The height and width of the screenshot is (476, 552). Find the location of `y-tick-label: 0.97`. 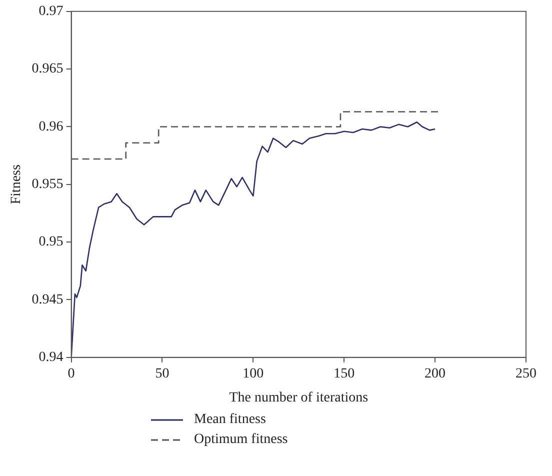

y-tick-label: 0.97 is located at coordinates (51, 12).